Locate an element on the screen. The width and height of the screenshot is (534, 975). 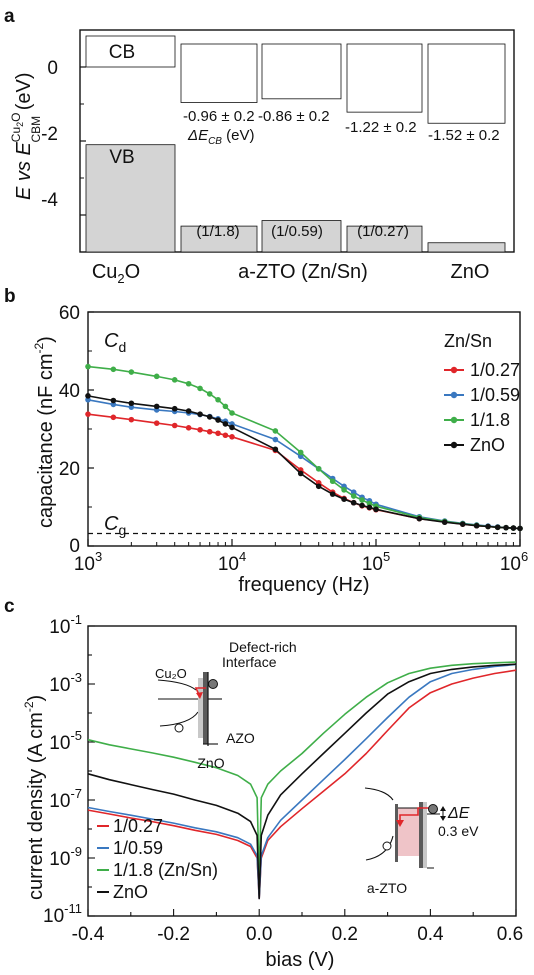
inset1-interface-gray is located at coordinates (200, 708).